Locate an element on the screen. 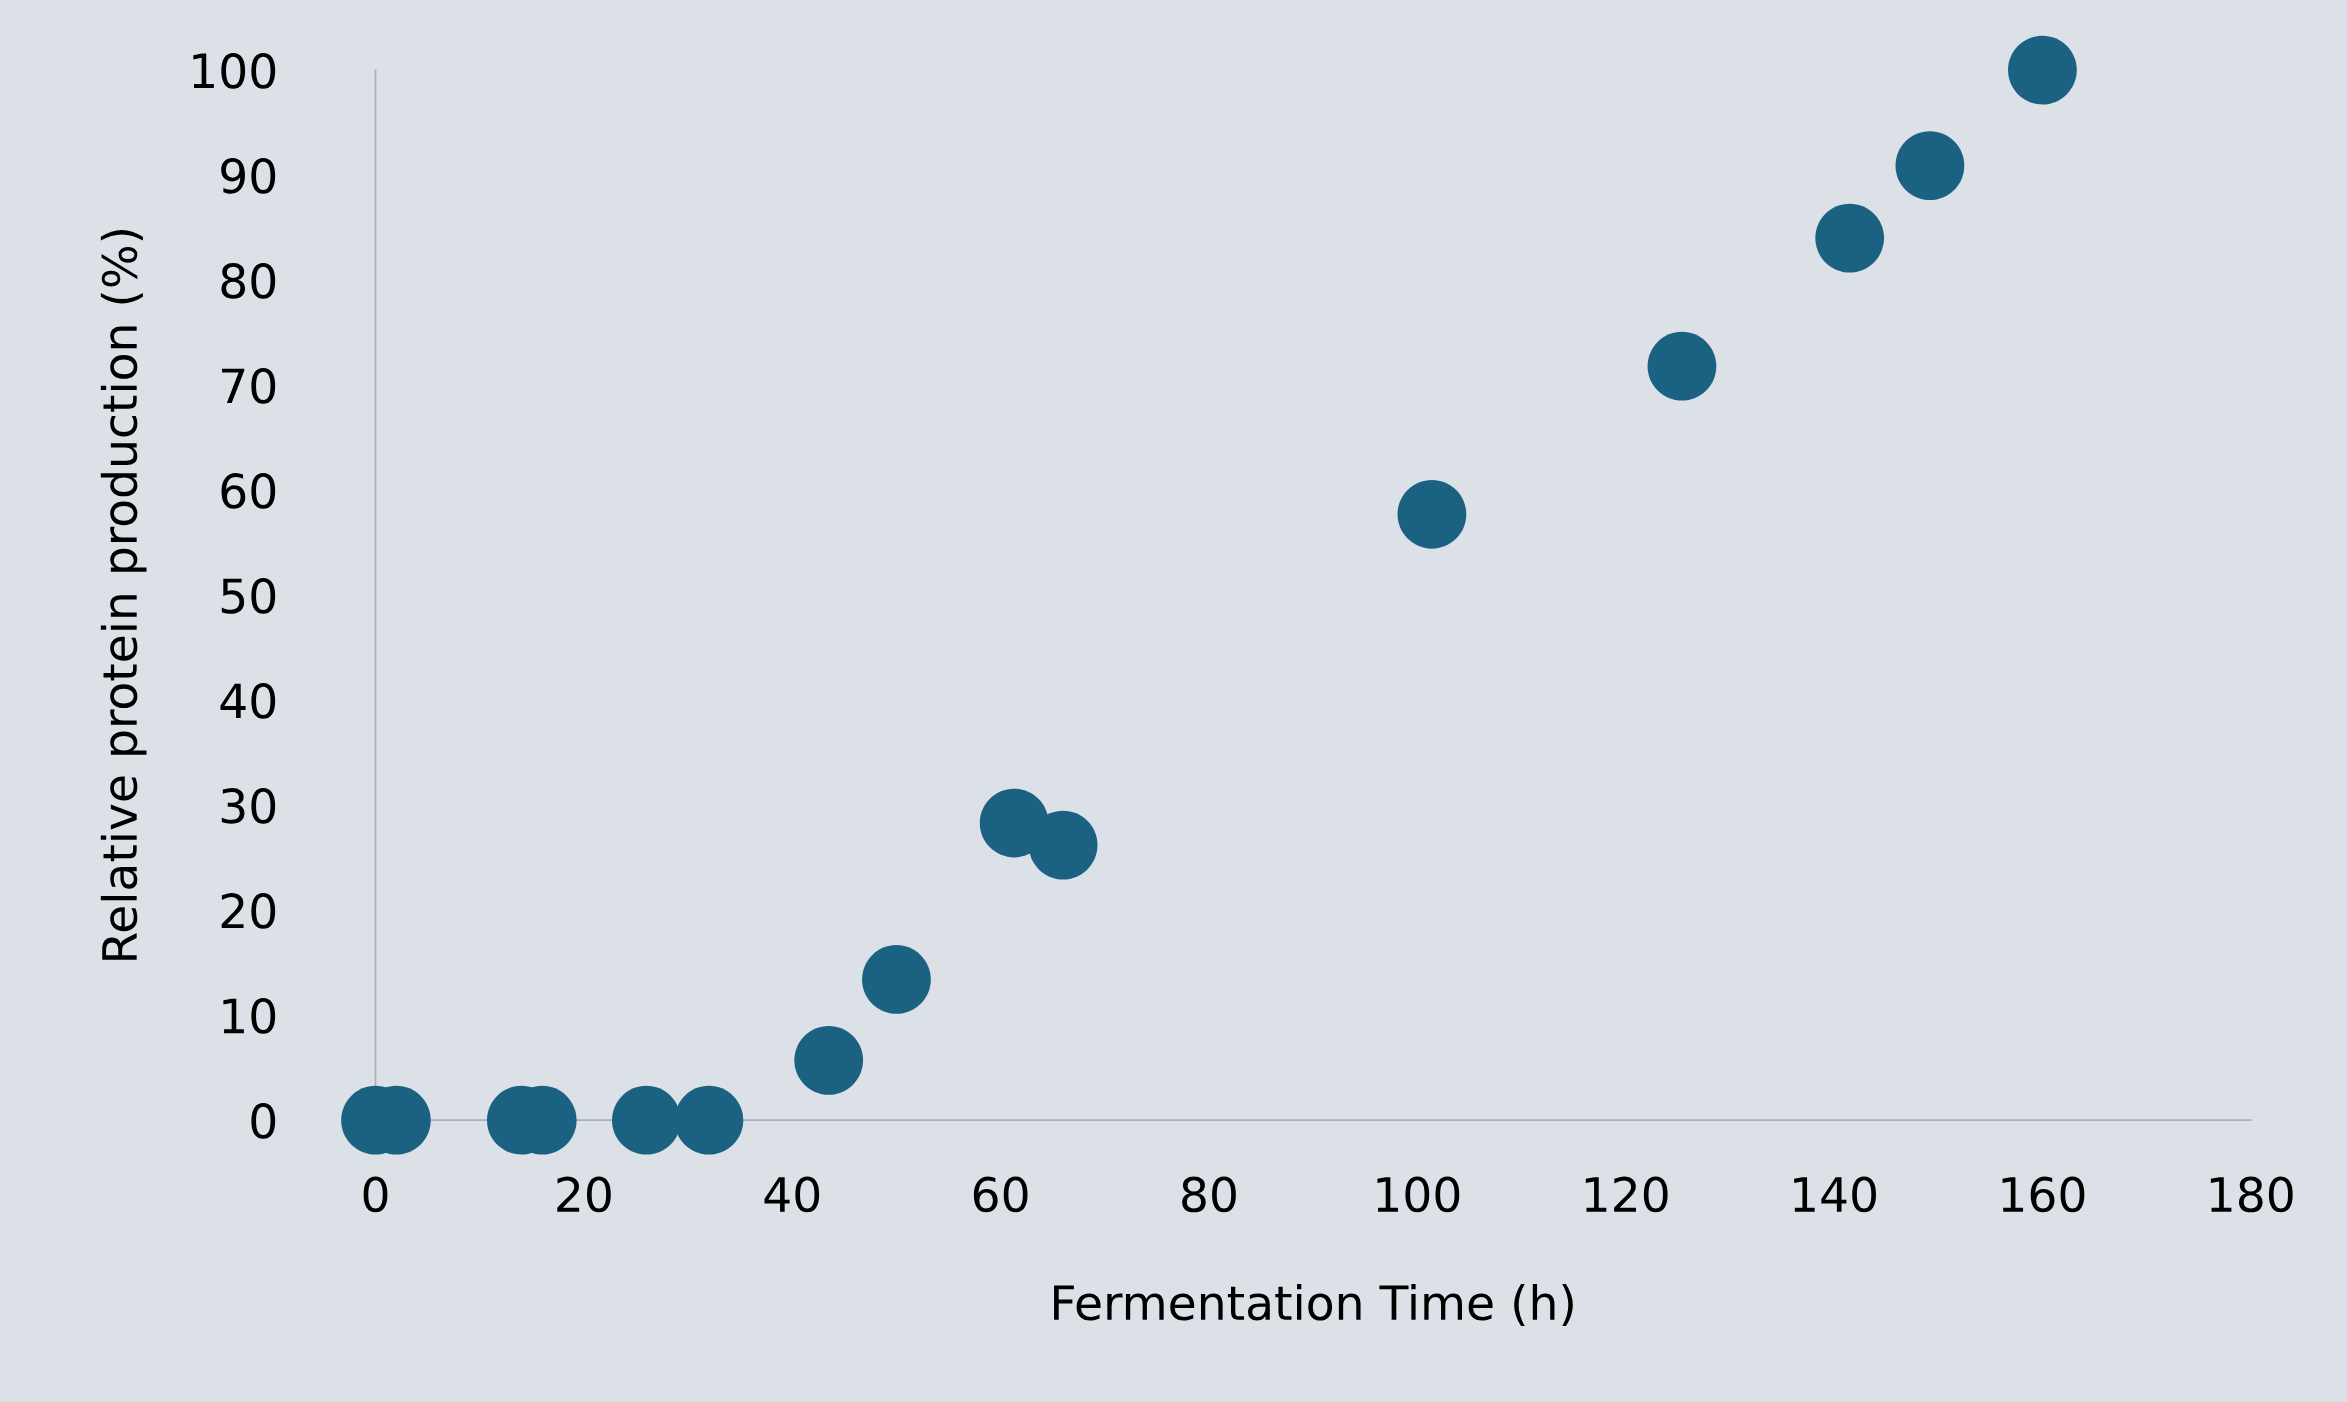  x-tick-label: 160 is located at coordinates (2043, 1194).